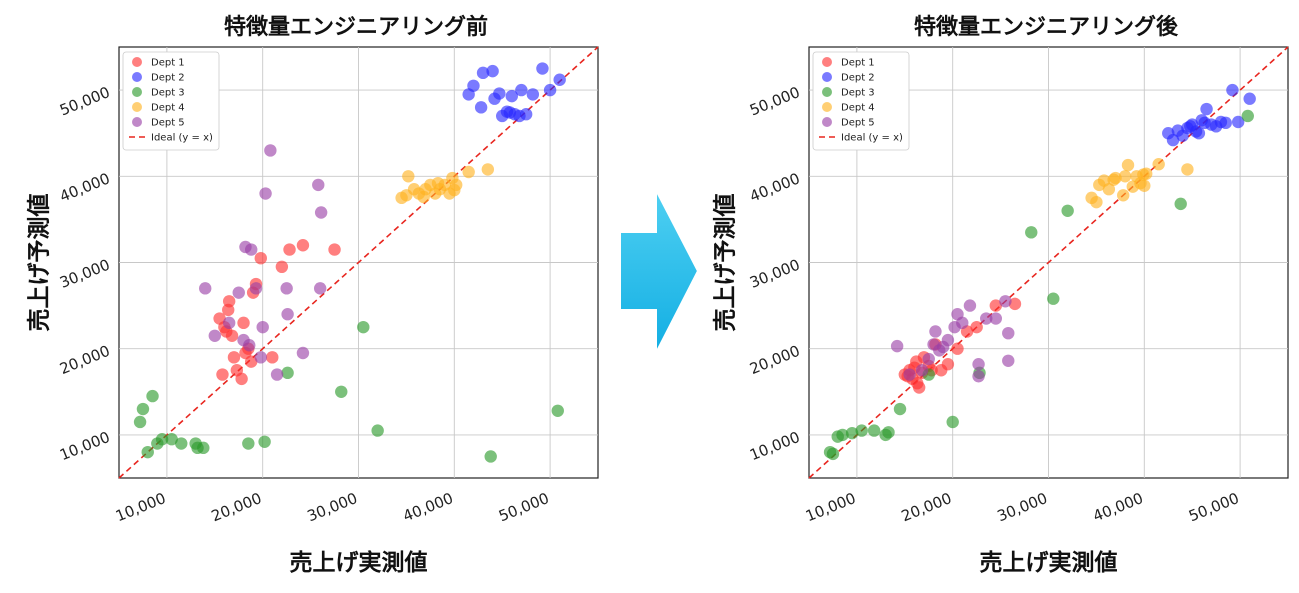 The width and height of the screenshot is (1299, 593). I want to click on legend-label: Dept 4, so click(168, 108).